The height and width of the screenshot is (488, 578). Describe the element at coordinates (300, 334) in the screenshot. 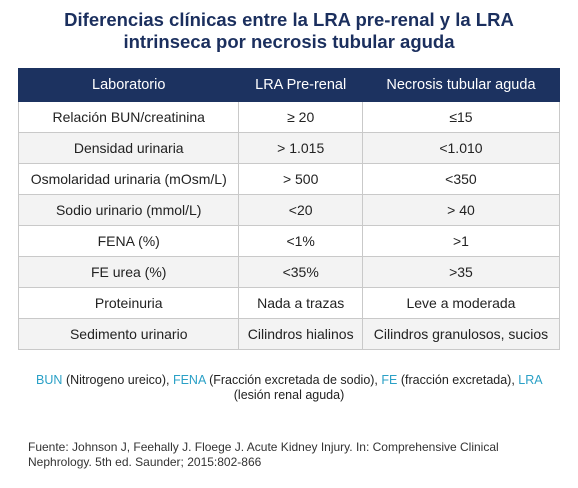

I see `table-cell: Cilindros hialinos` at that location.